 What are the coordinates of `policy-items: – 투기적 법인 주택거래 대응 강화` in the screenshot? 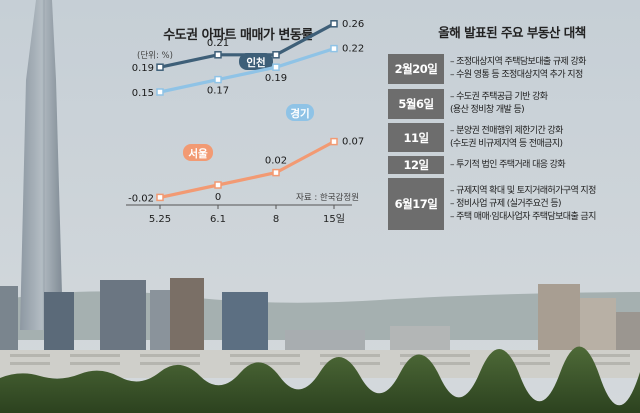 It's located at (540, 165).